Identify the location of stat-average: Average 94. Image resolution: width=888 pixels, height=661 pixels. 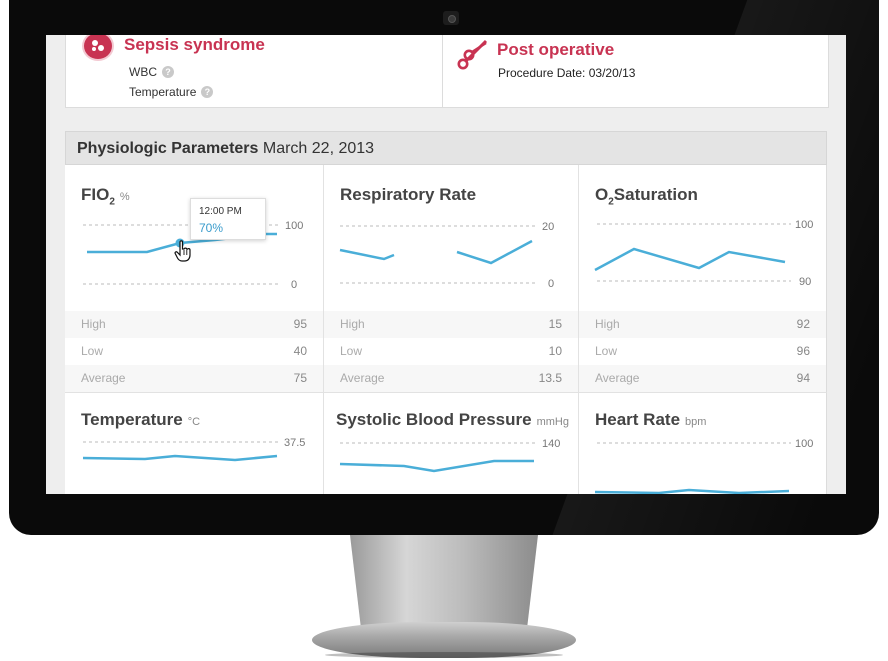
(702, 378).